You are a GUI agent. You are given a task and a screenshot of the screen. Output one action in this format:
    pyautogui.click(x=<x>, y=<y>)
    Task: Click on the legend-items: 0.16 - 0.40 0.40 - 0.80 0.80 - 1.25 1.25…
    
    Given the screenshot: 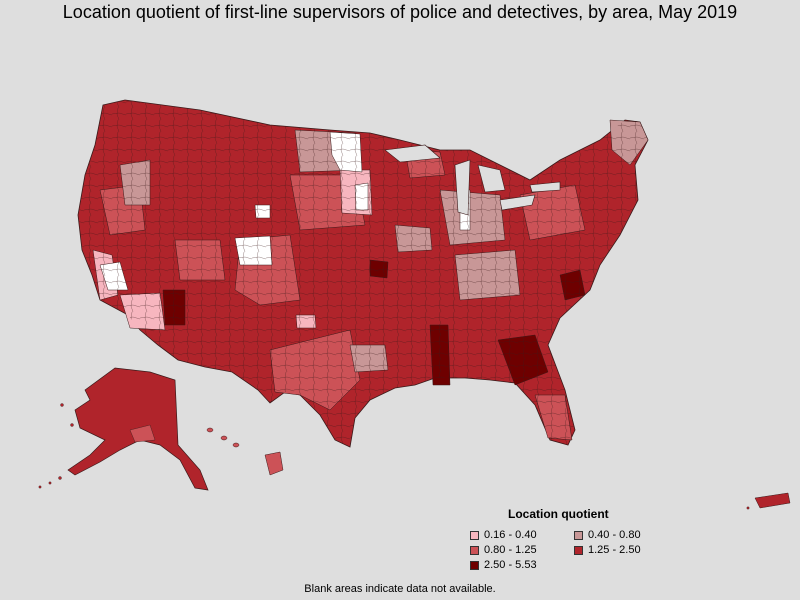 What is the action you would take?
    pyautogui.click(x=570, y=550)
    